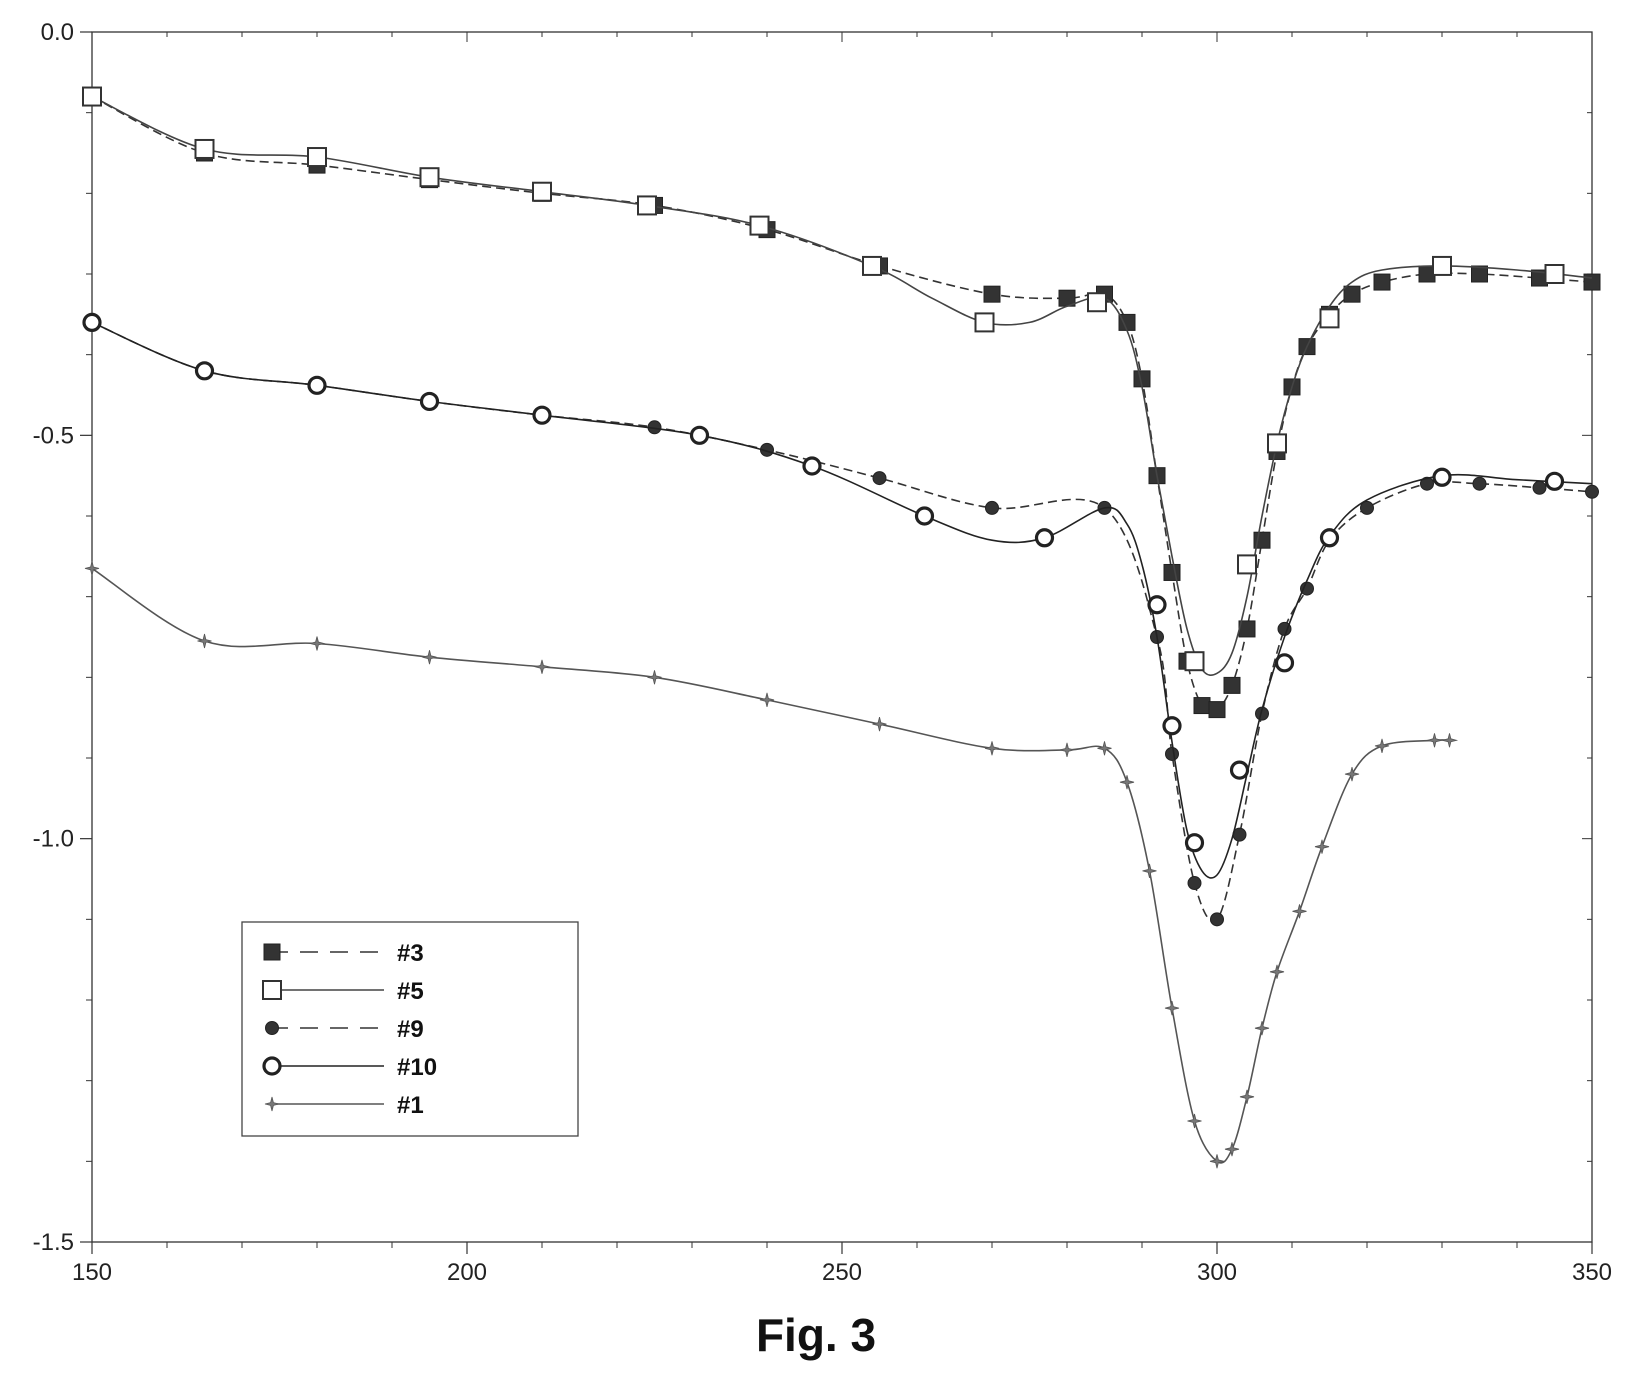 The height and width of the screenshot is (1385, 1632). Describe the element at coordinates (842, 1272) in the screenshot. I see `x-tick-label: 250` at that location.